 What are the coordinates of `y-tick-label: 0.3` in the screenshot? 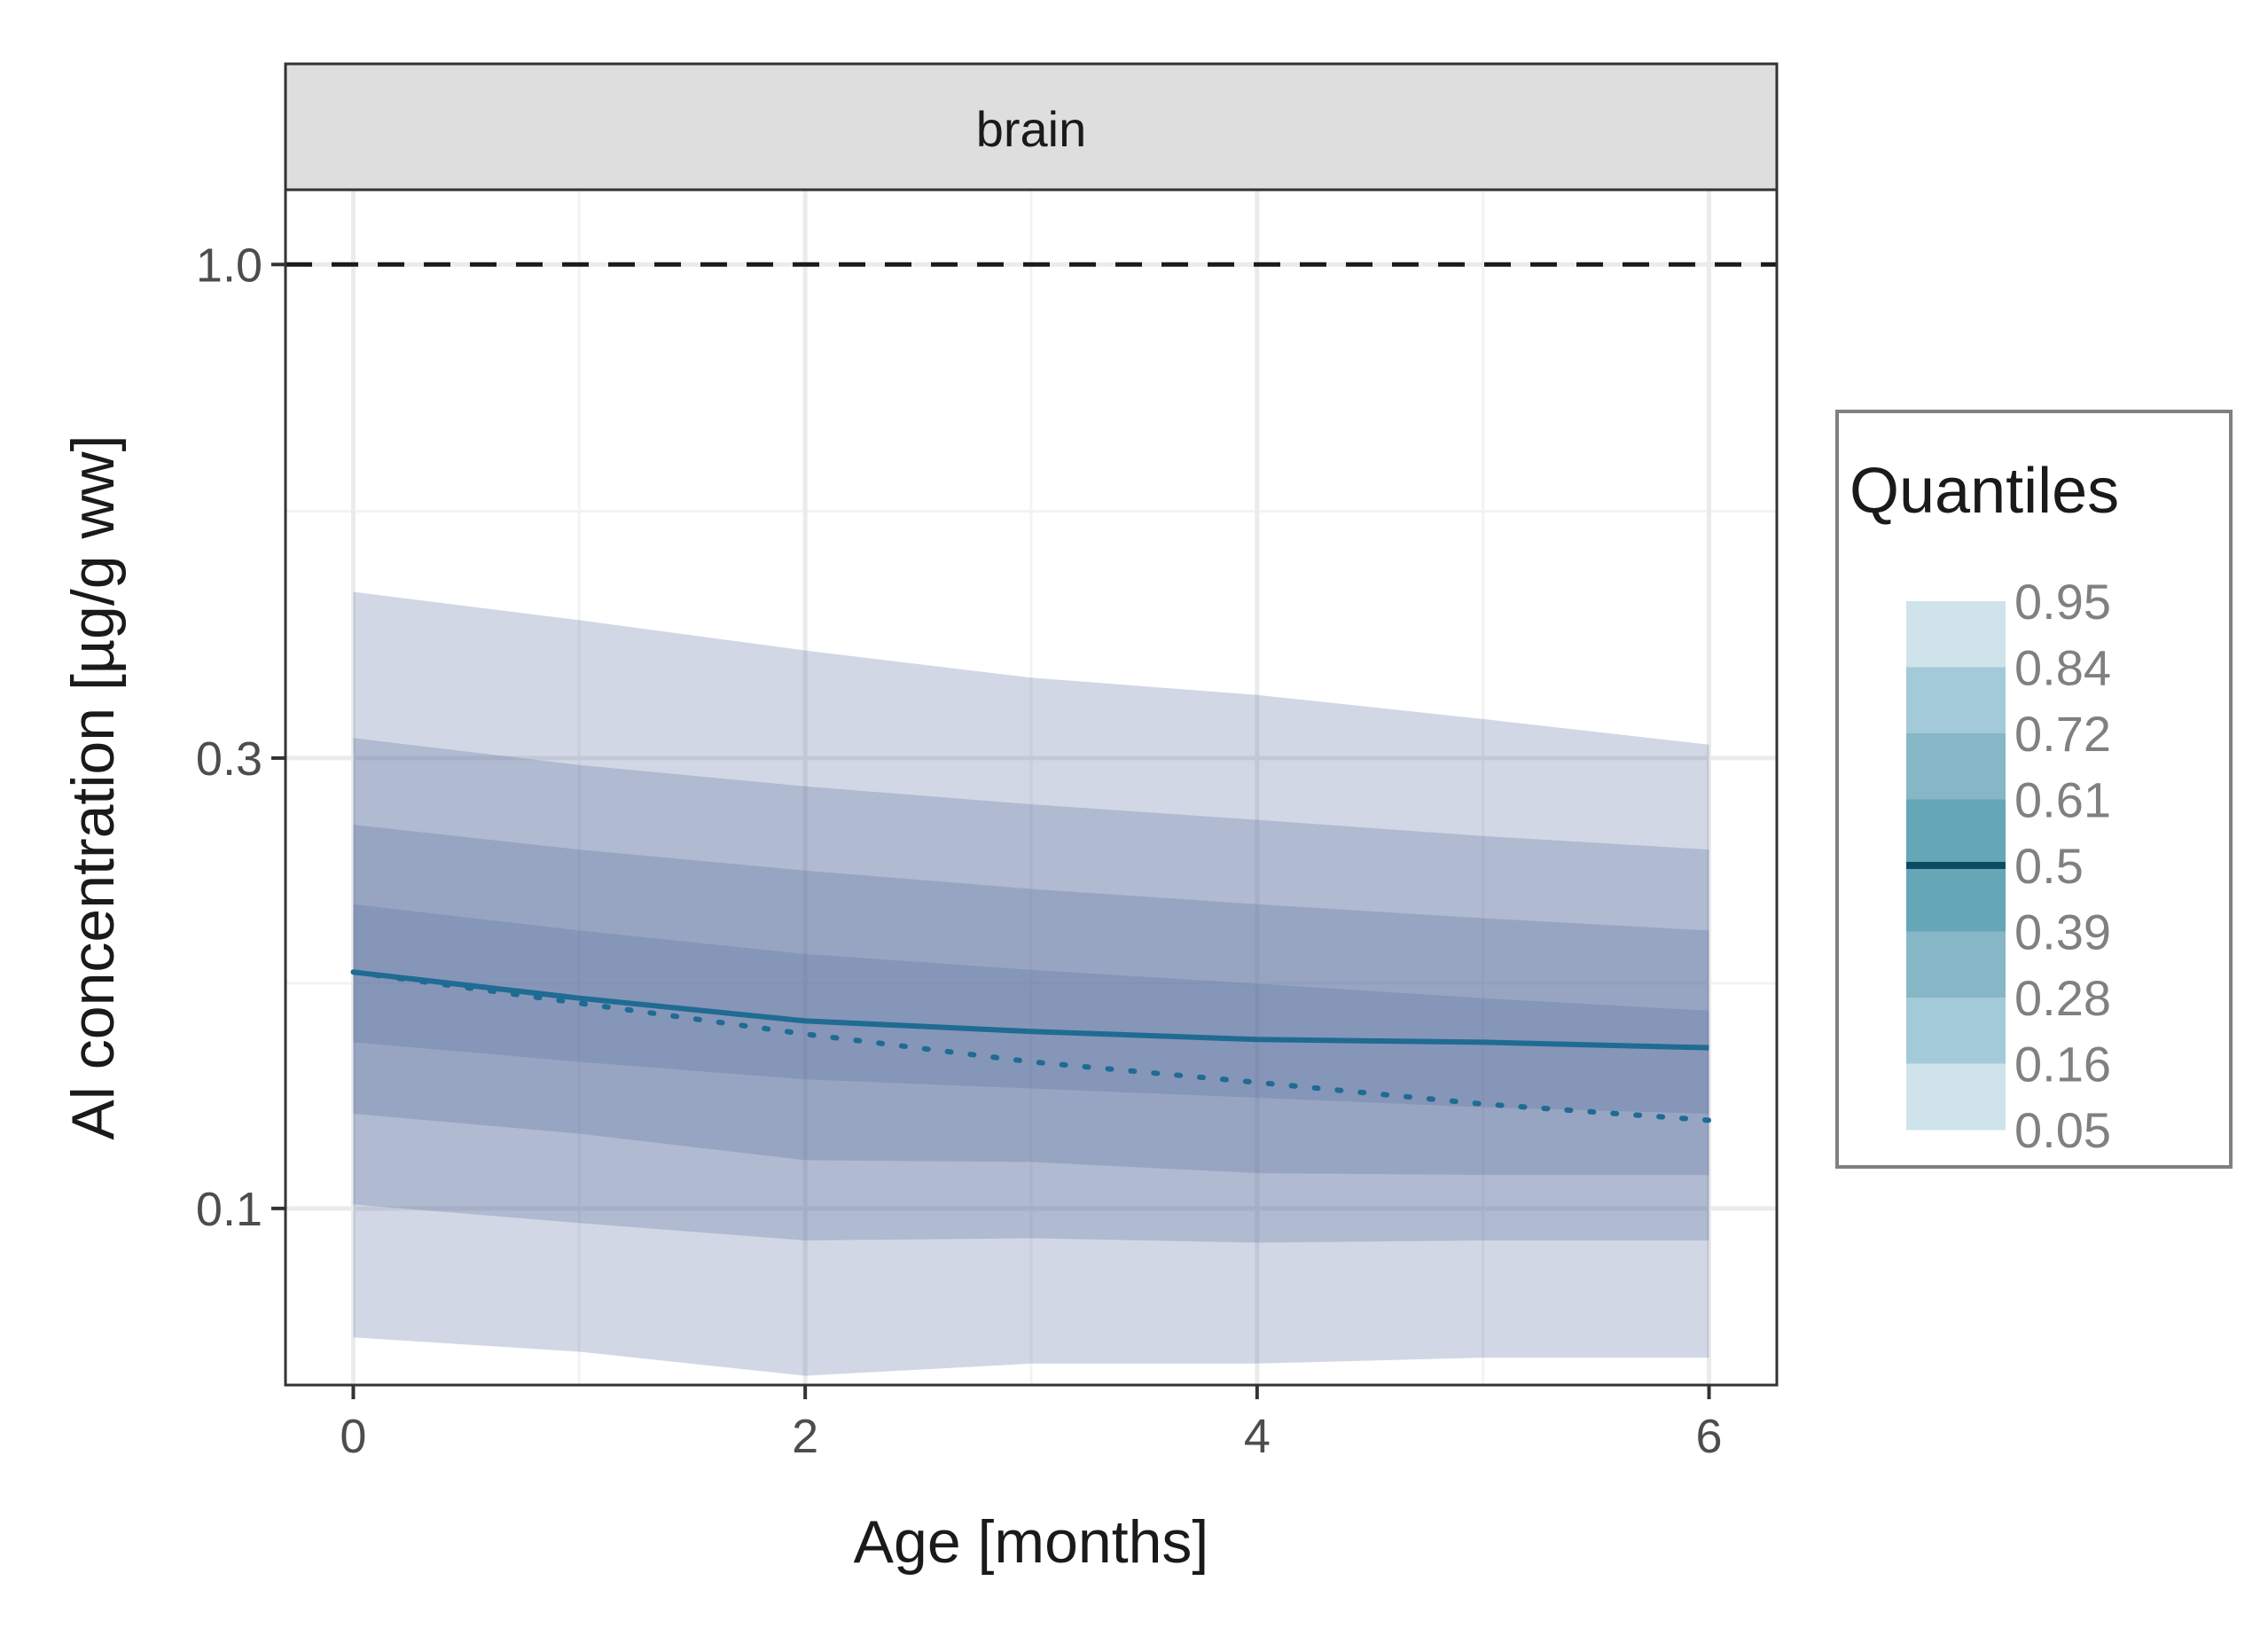 It's located at (229, 759).